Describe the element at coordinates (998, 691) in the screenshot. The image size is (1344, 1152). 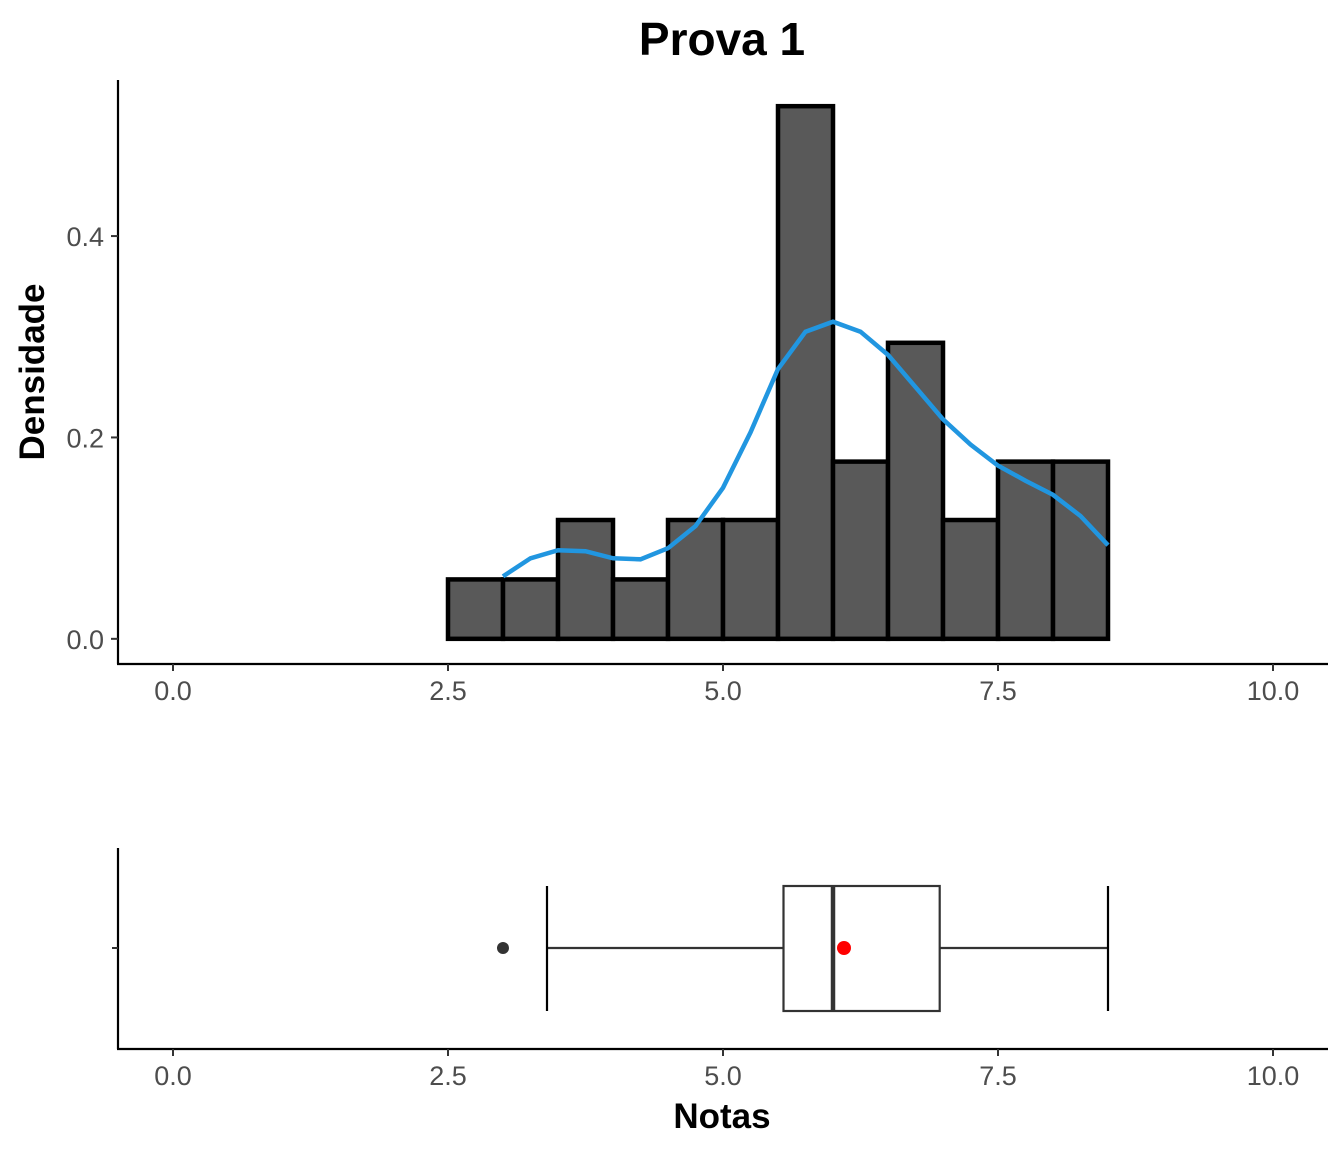
I see `histogram-x-tick-label: 7.5` at that location.